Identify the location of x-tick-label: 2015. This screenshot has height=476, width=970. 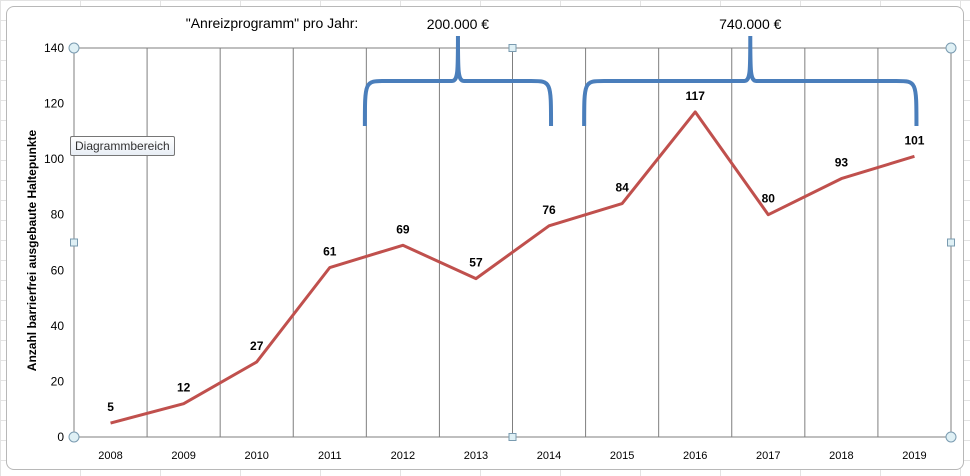
(622, 456).